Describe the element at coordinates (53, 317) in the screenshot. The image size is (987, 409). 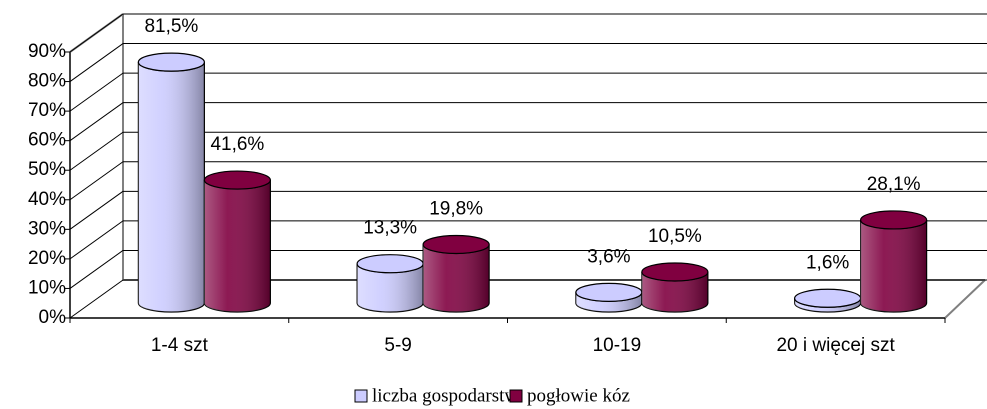
I see `y-tick-label: 0%` at that location.